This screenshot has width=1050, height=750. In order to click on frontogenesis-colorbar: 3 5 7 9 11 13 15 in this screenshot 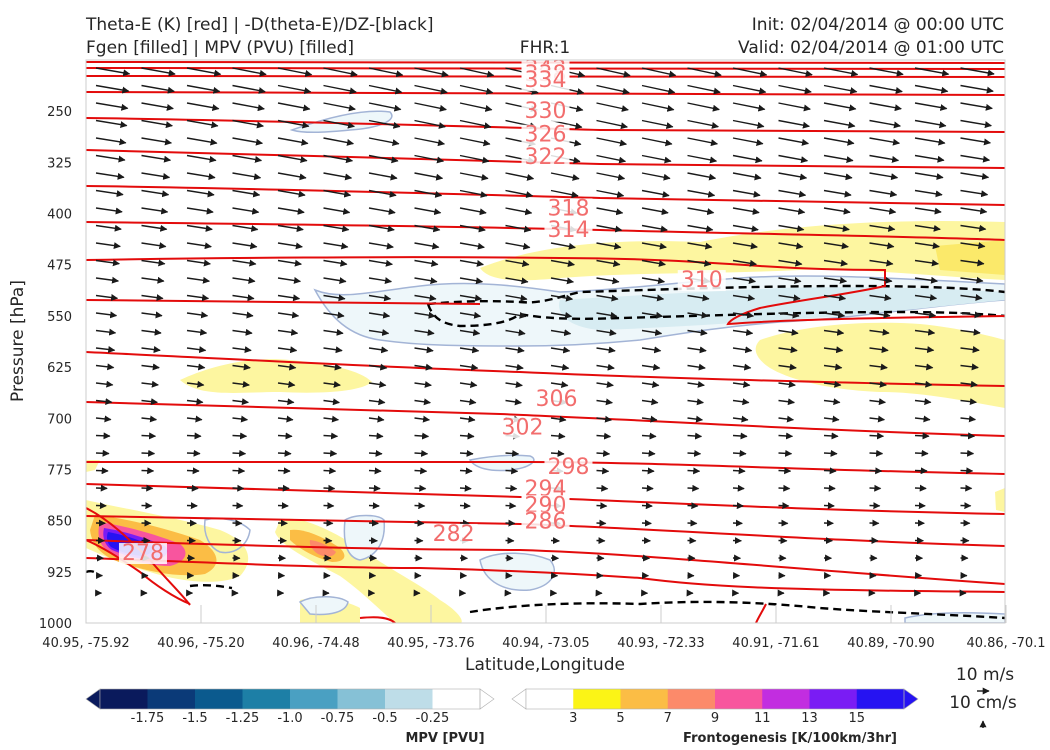, I will do `click(715, 707)`.